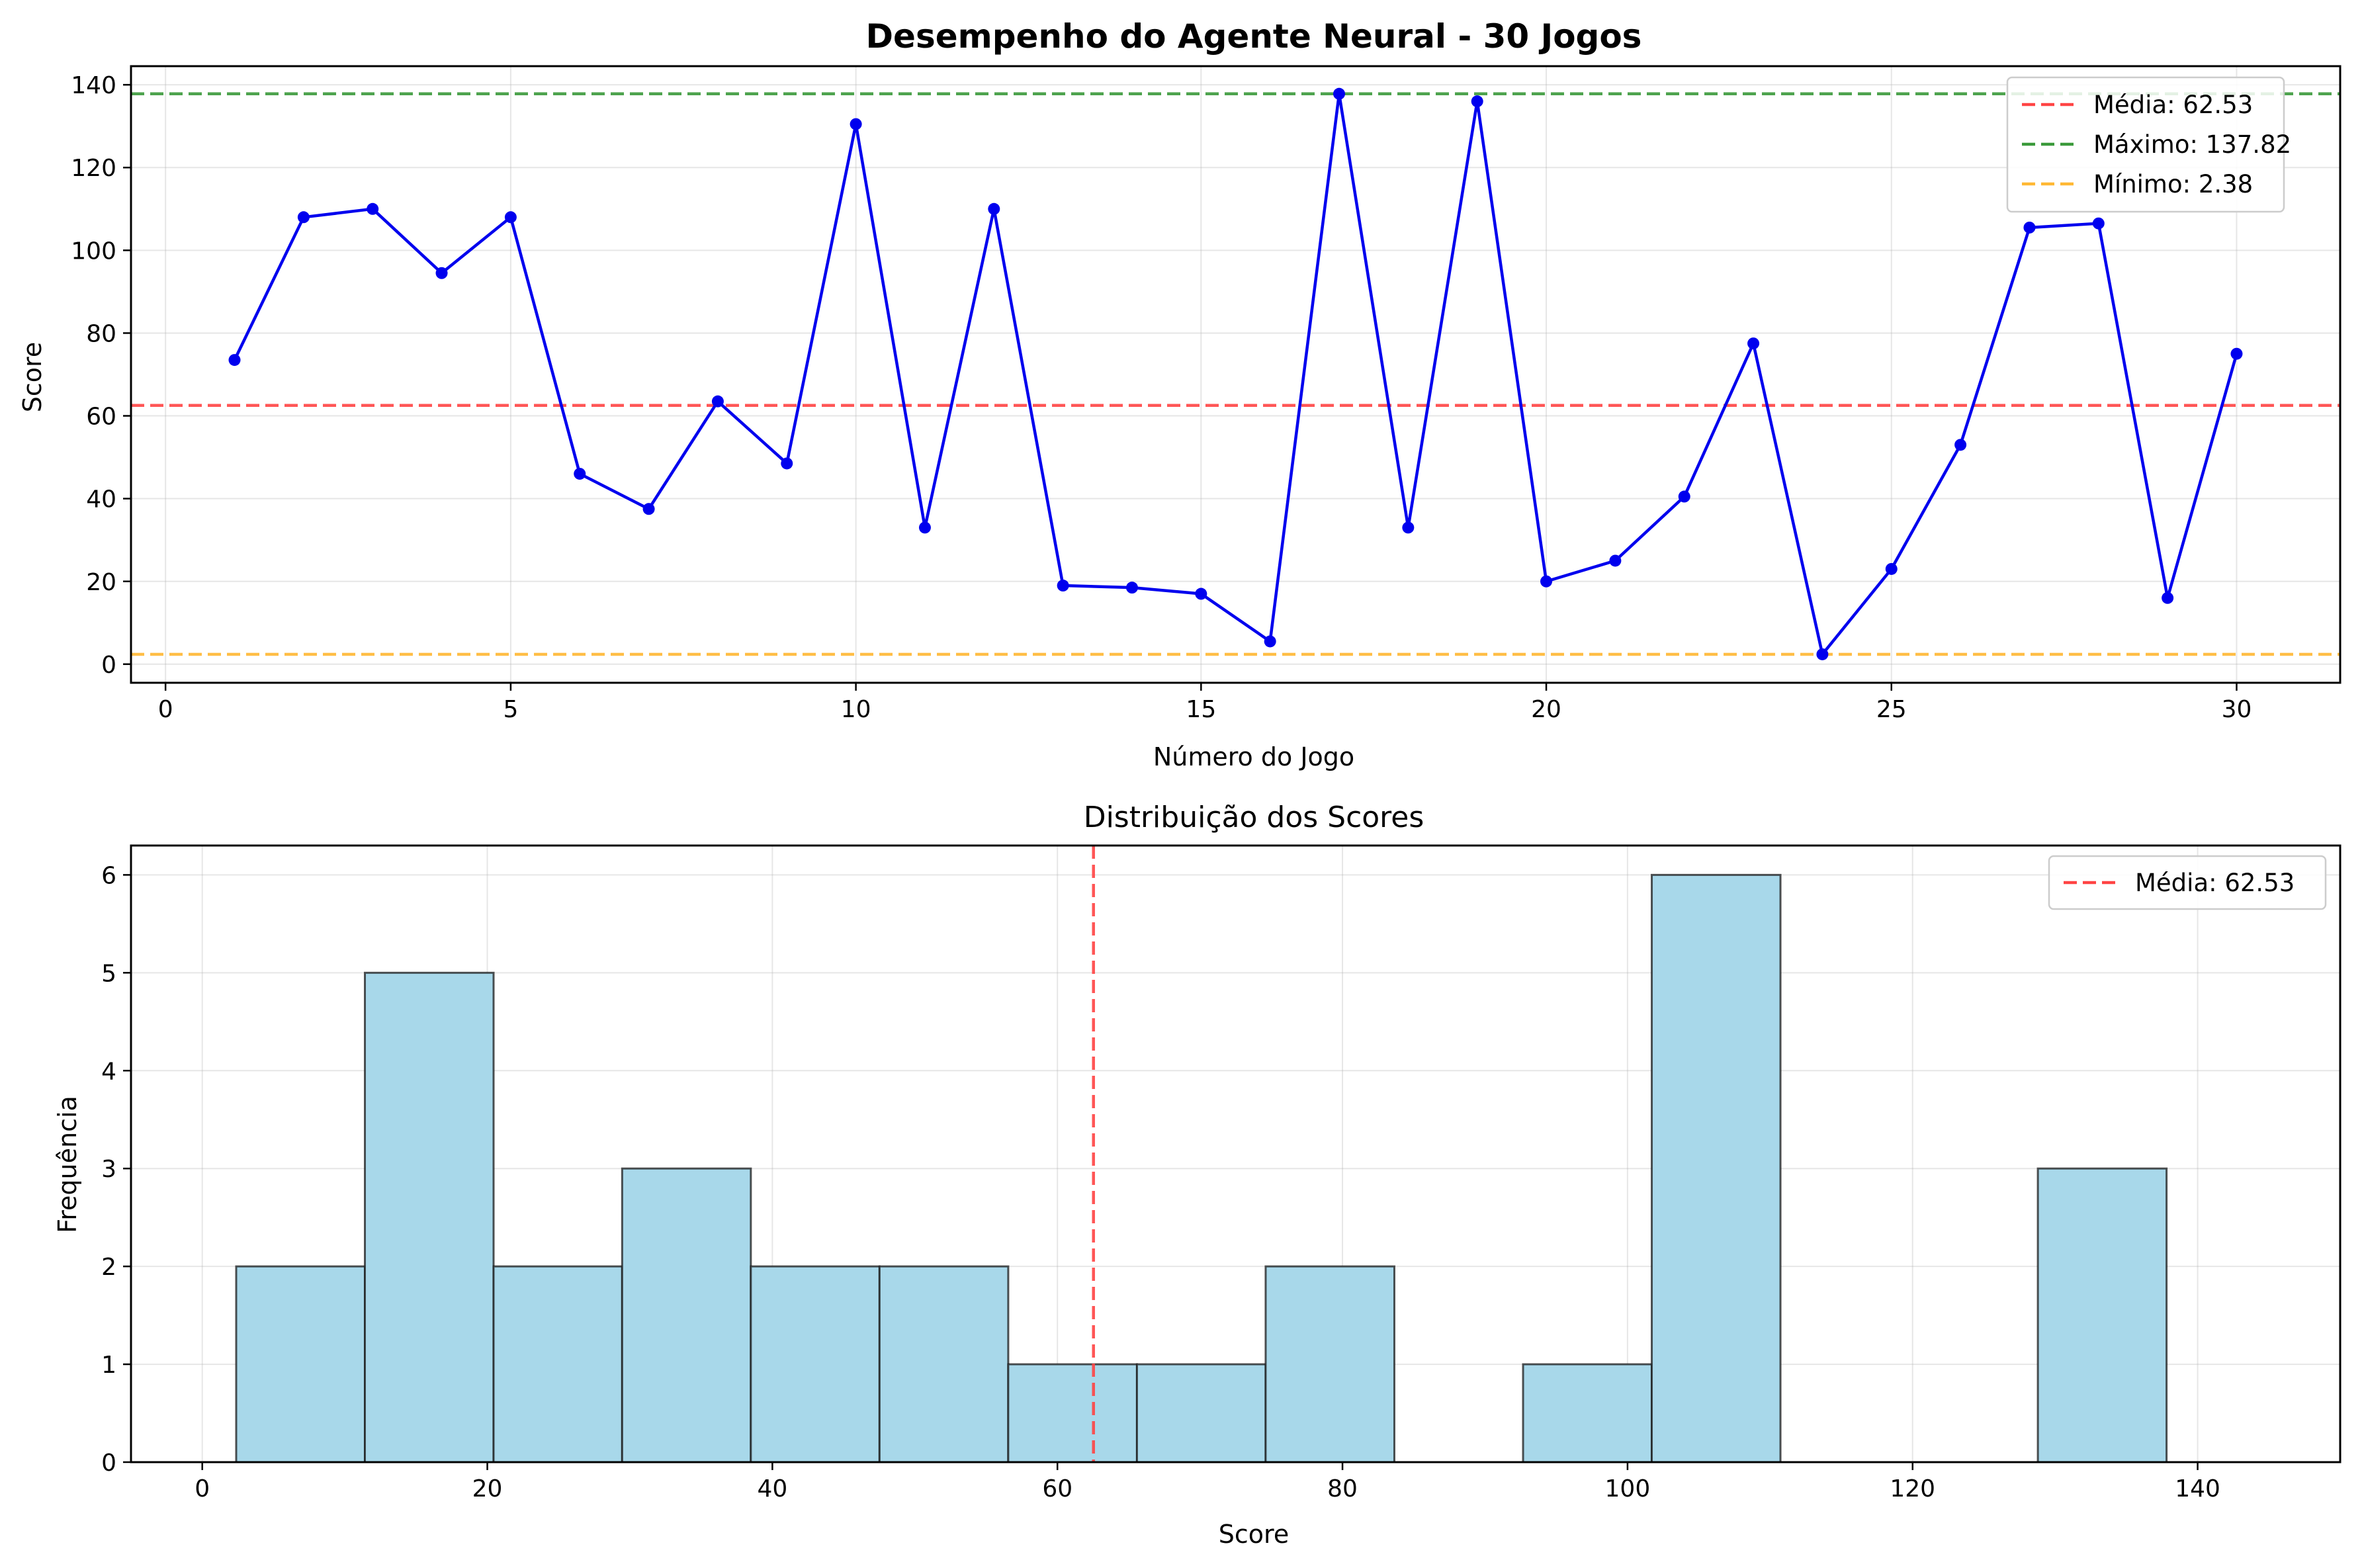 The width and height of the screenshot is (2362, 1568). Describe the element at coordinates (1057, 1489) in the screenshot. I see `x-tick-label: 60` at that location.